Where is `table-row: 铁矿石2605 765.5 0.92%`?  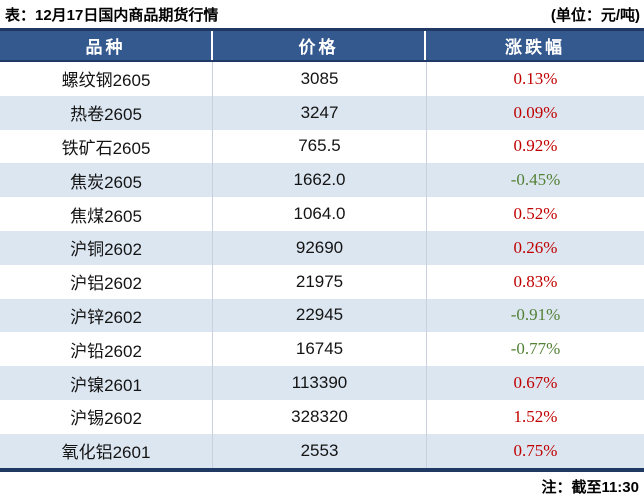
table-row: 铁矿石2605 765.5 0.92% is located at coordinates (322, 146).